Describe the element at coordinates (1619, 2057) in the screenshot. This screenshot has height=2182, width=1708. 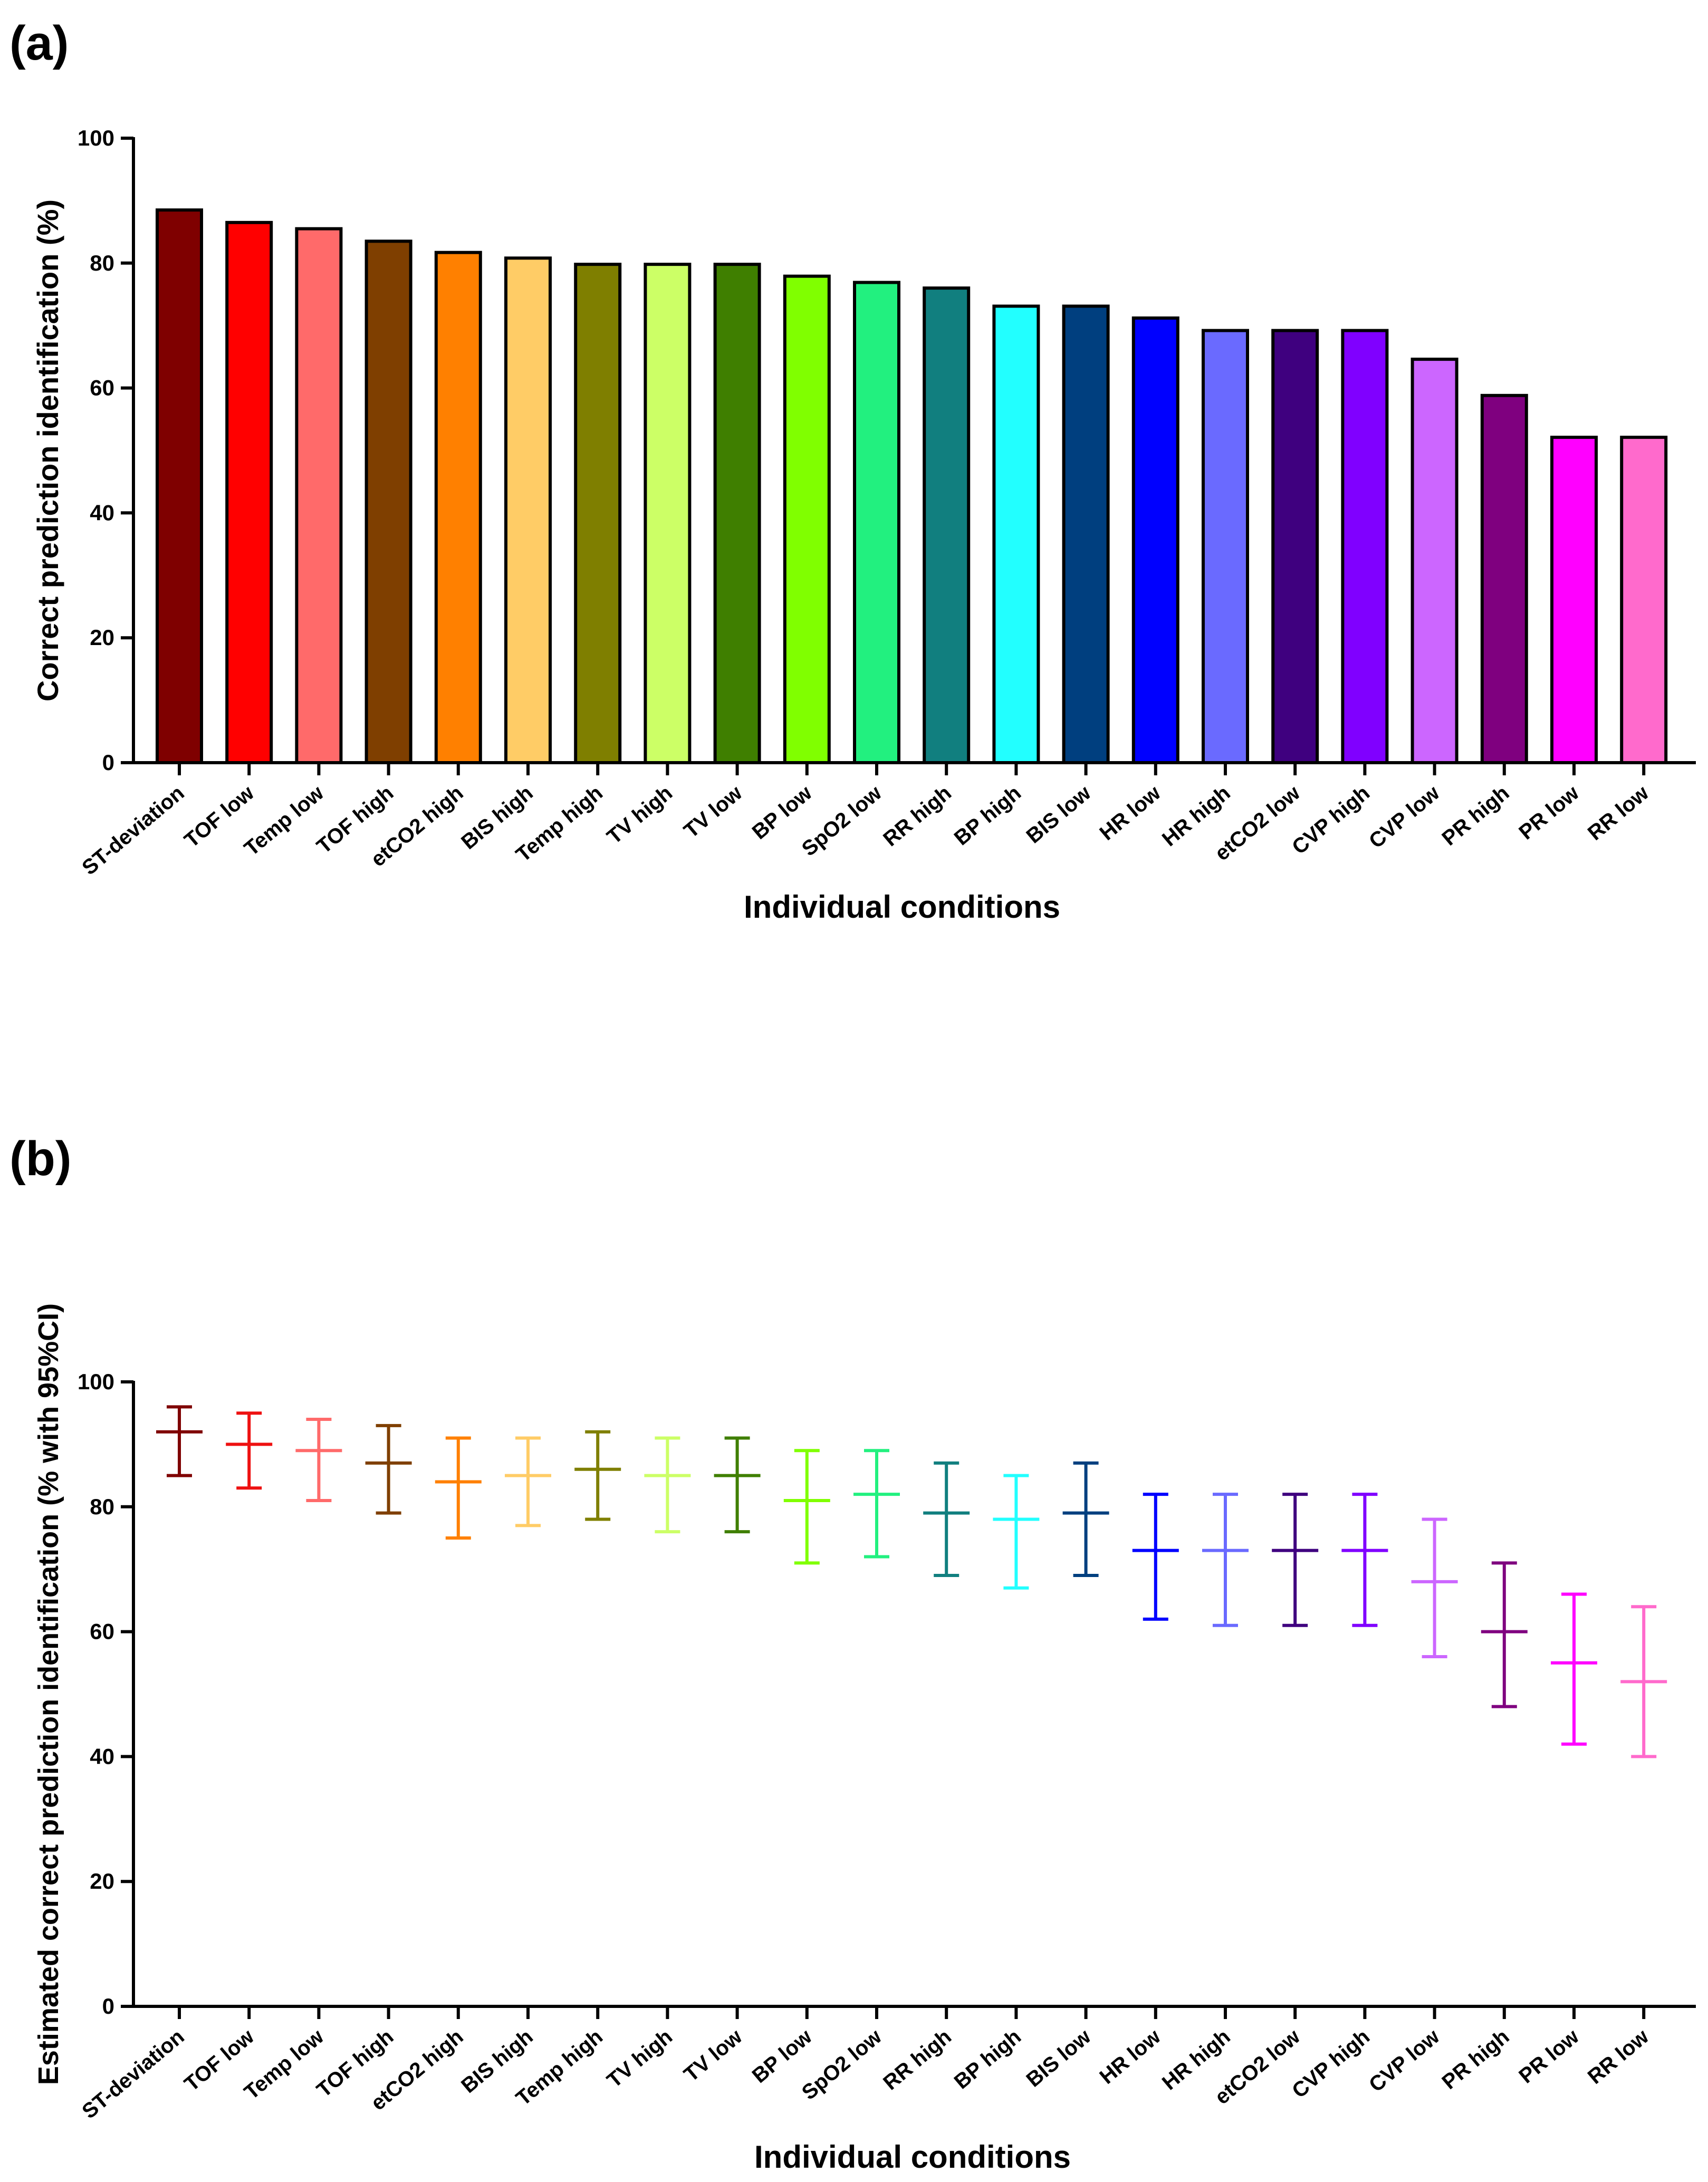
I see `x-tick-label: RR low` at that location.